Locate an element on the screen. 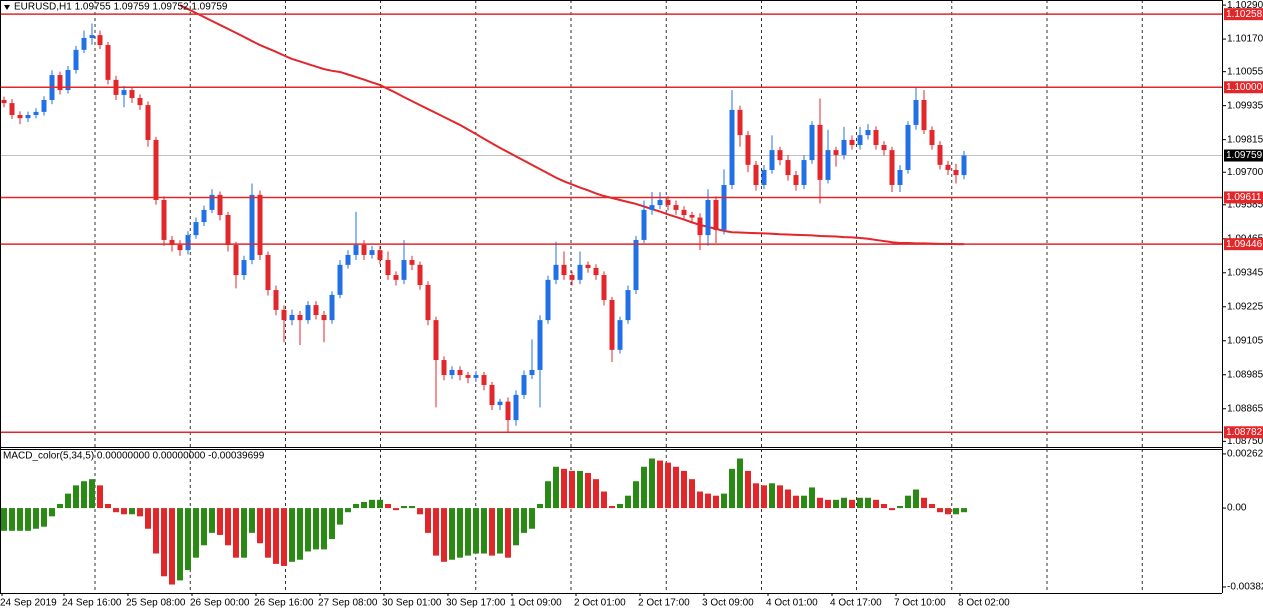  y-tick-label: 0.00 is located at coordinates (1237, 508).